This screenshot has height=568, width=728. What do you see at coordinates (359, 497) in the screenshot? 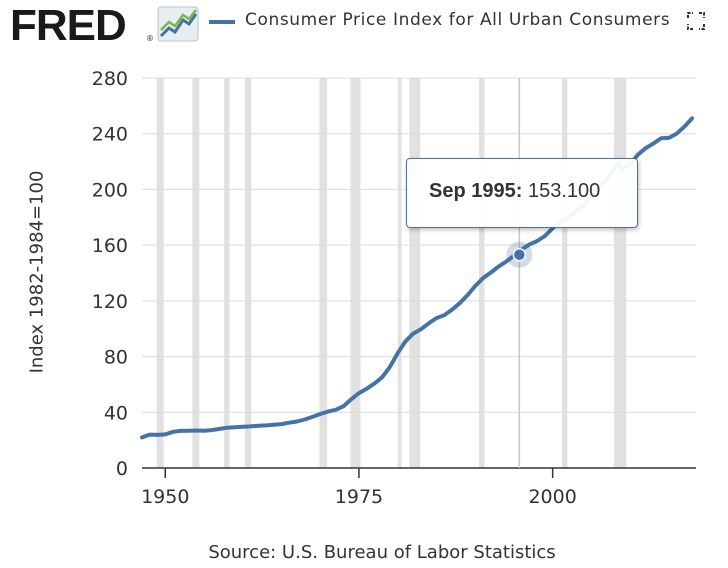
I see `x-tick-label: 1975` at bounding box center [359, 497].